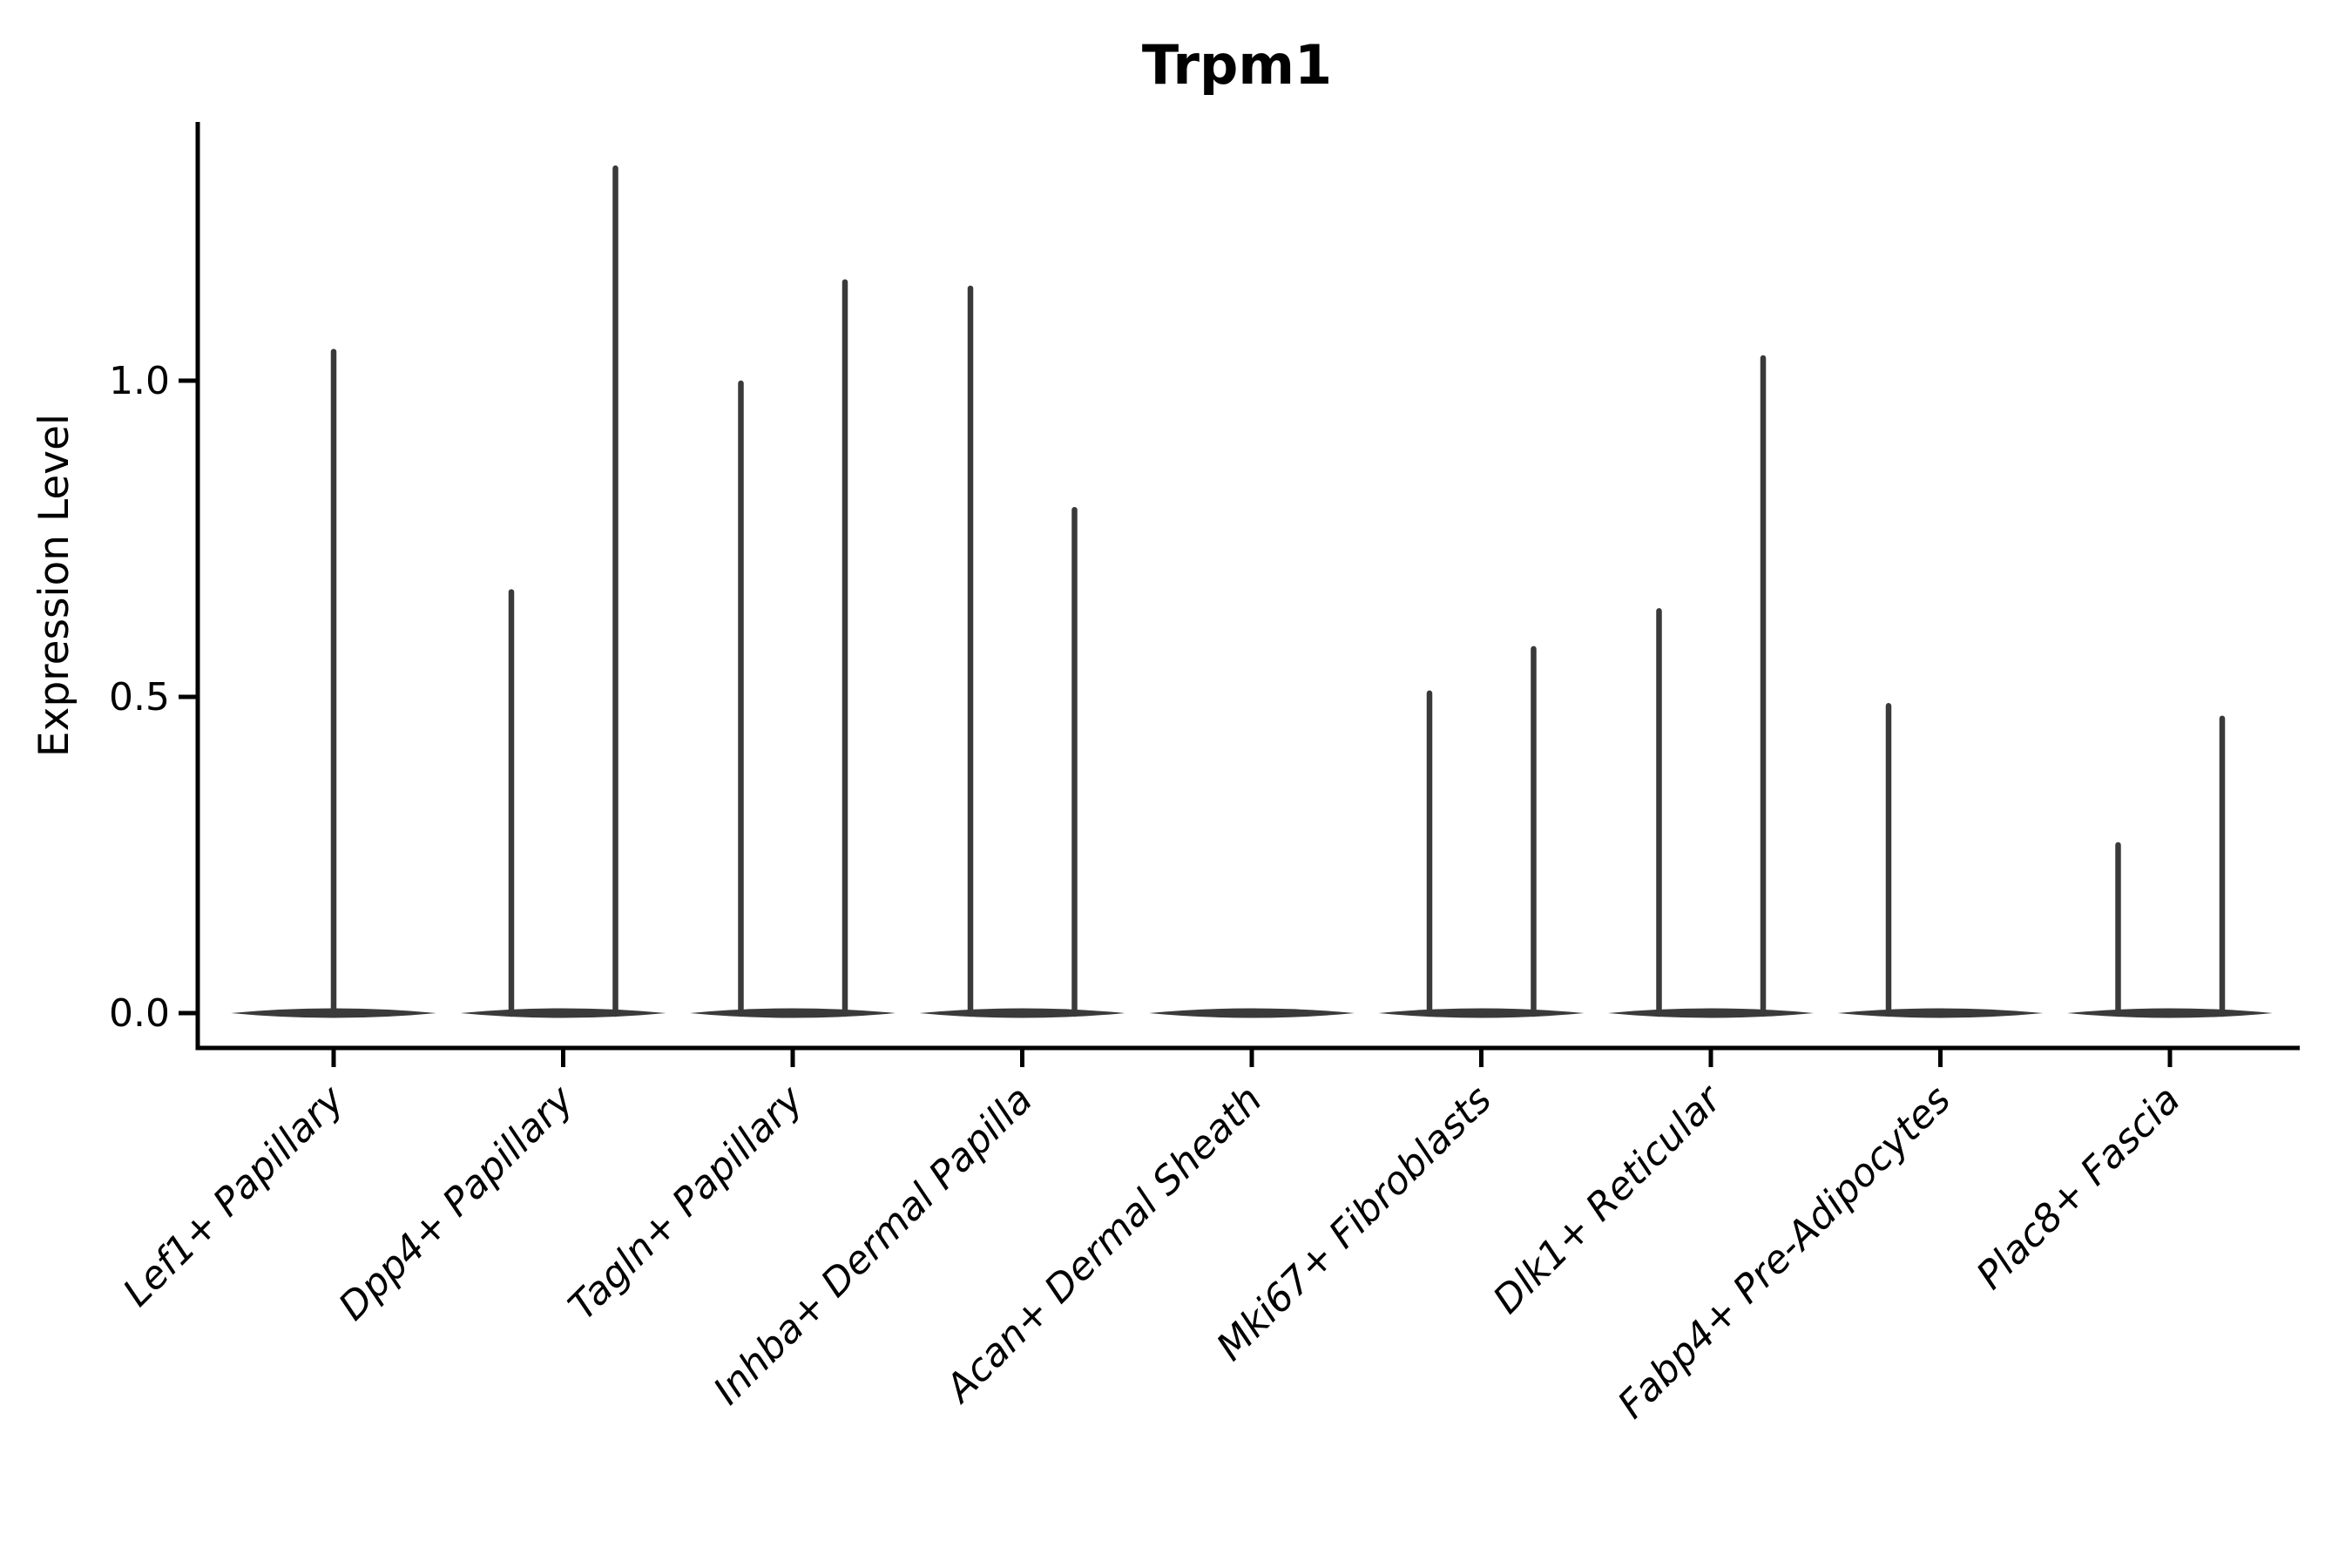  I want to click on x-tick-label: Tagln+ Papillary, so click(686, 1202).